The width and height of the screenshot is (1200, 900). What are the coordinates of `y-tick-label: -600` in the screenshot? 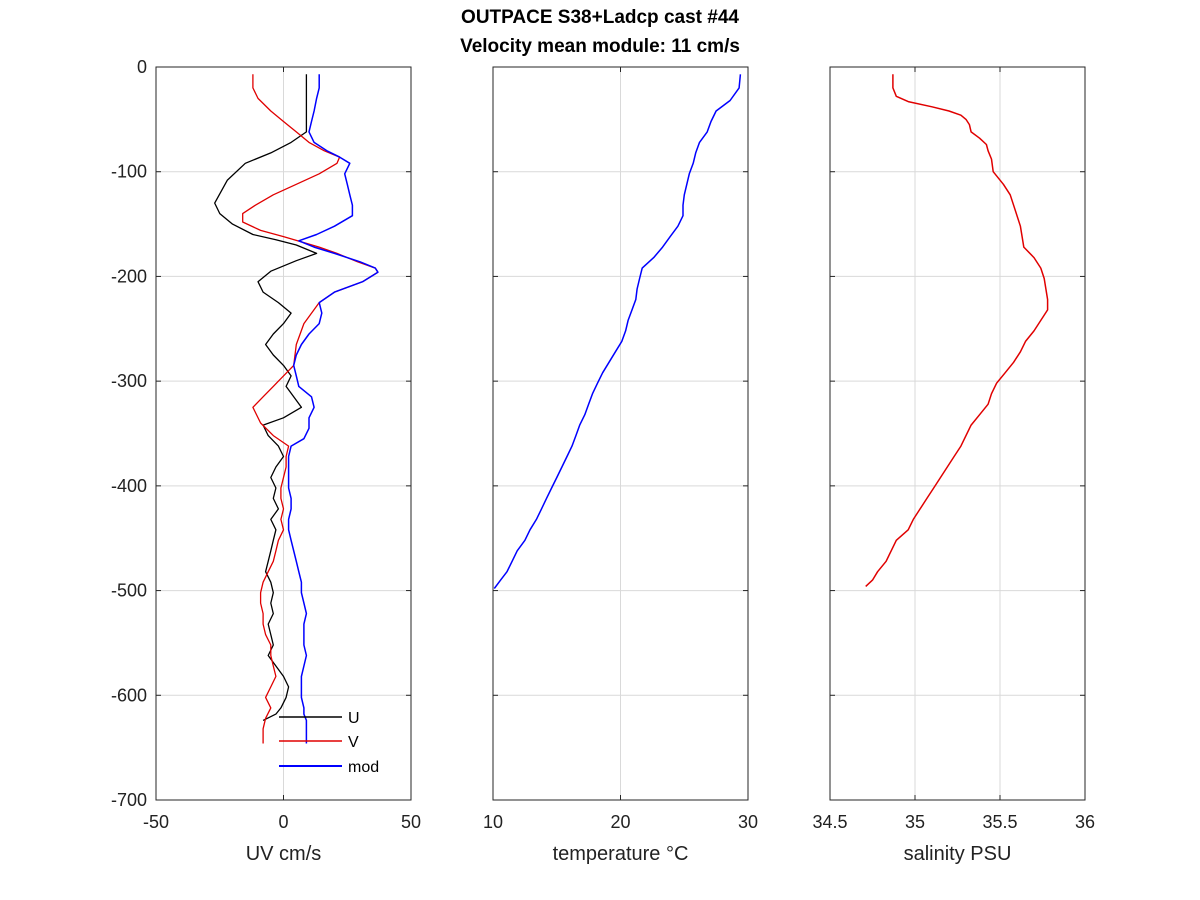 It's located at (129, 695).